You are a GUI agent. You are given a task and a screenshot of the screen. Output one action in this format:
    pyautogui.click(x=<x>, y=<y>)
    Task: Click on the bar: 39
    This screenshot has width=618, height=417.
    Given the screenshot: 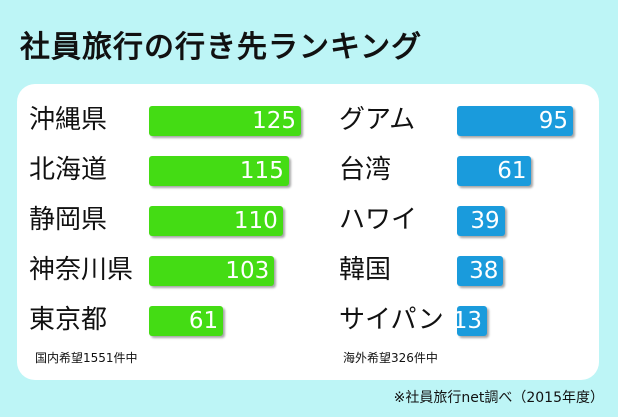 What is the action you would take?
    pyautogui.click(x=481, y=221)
    